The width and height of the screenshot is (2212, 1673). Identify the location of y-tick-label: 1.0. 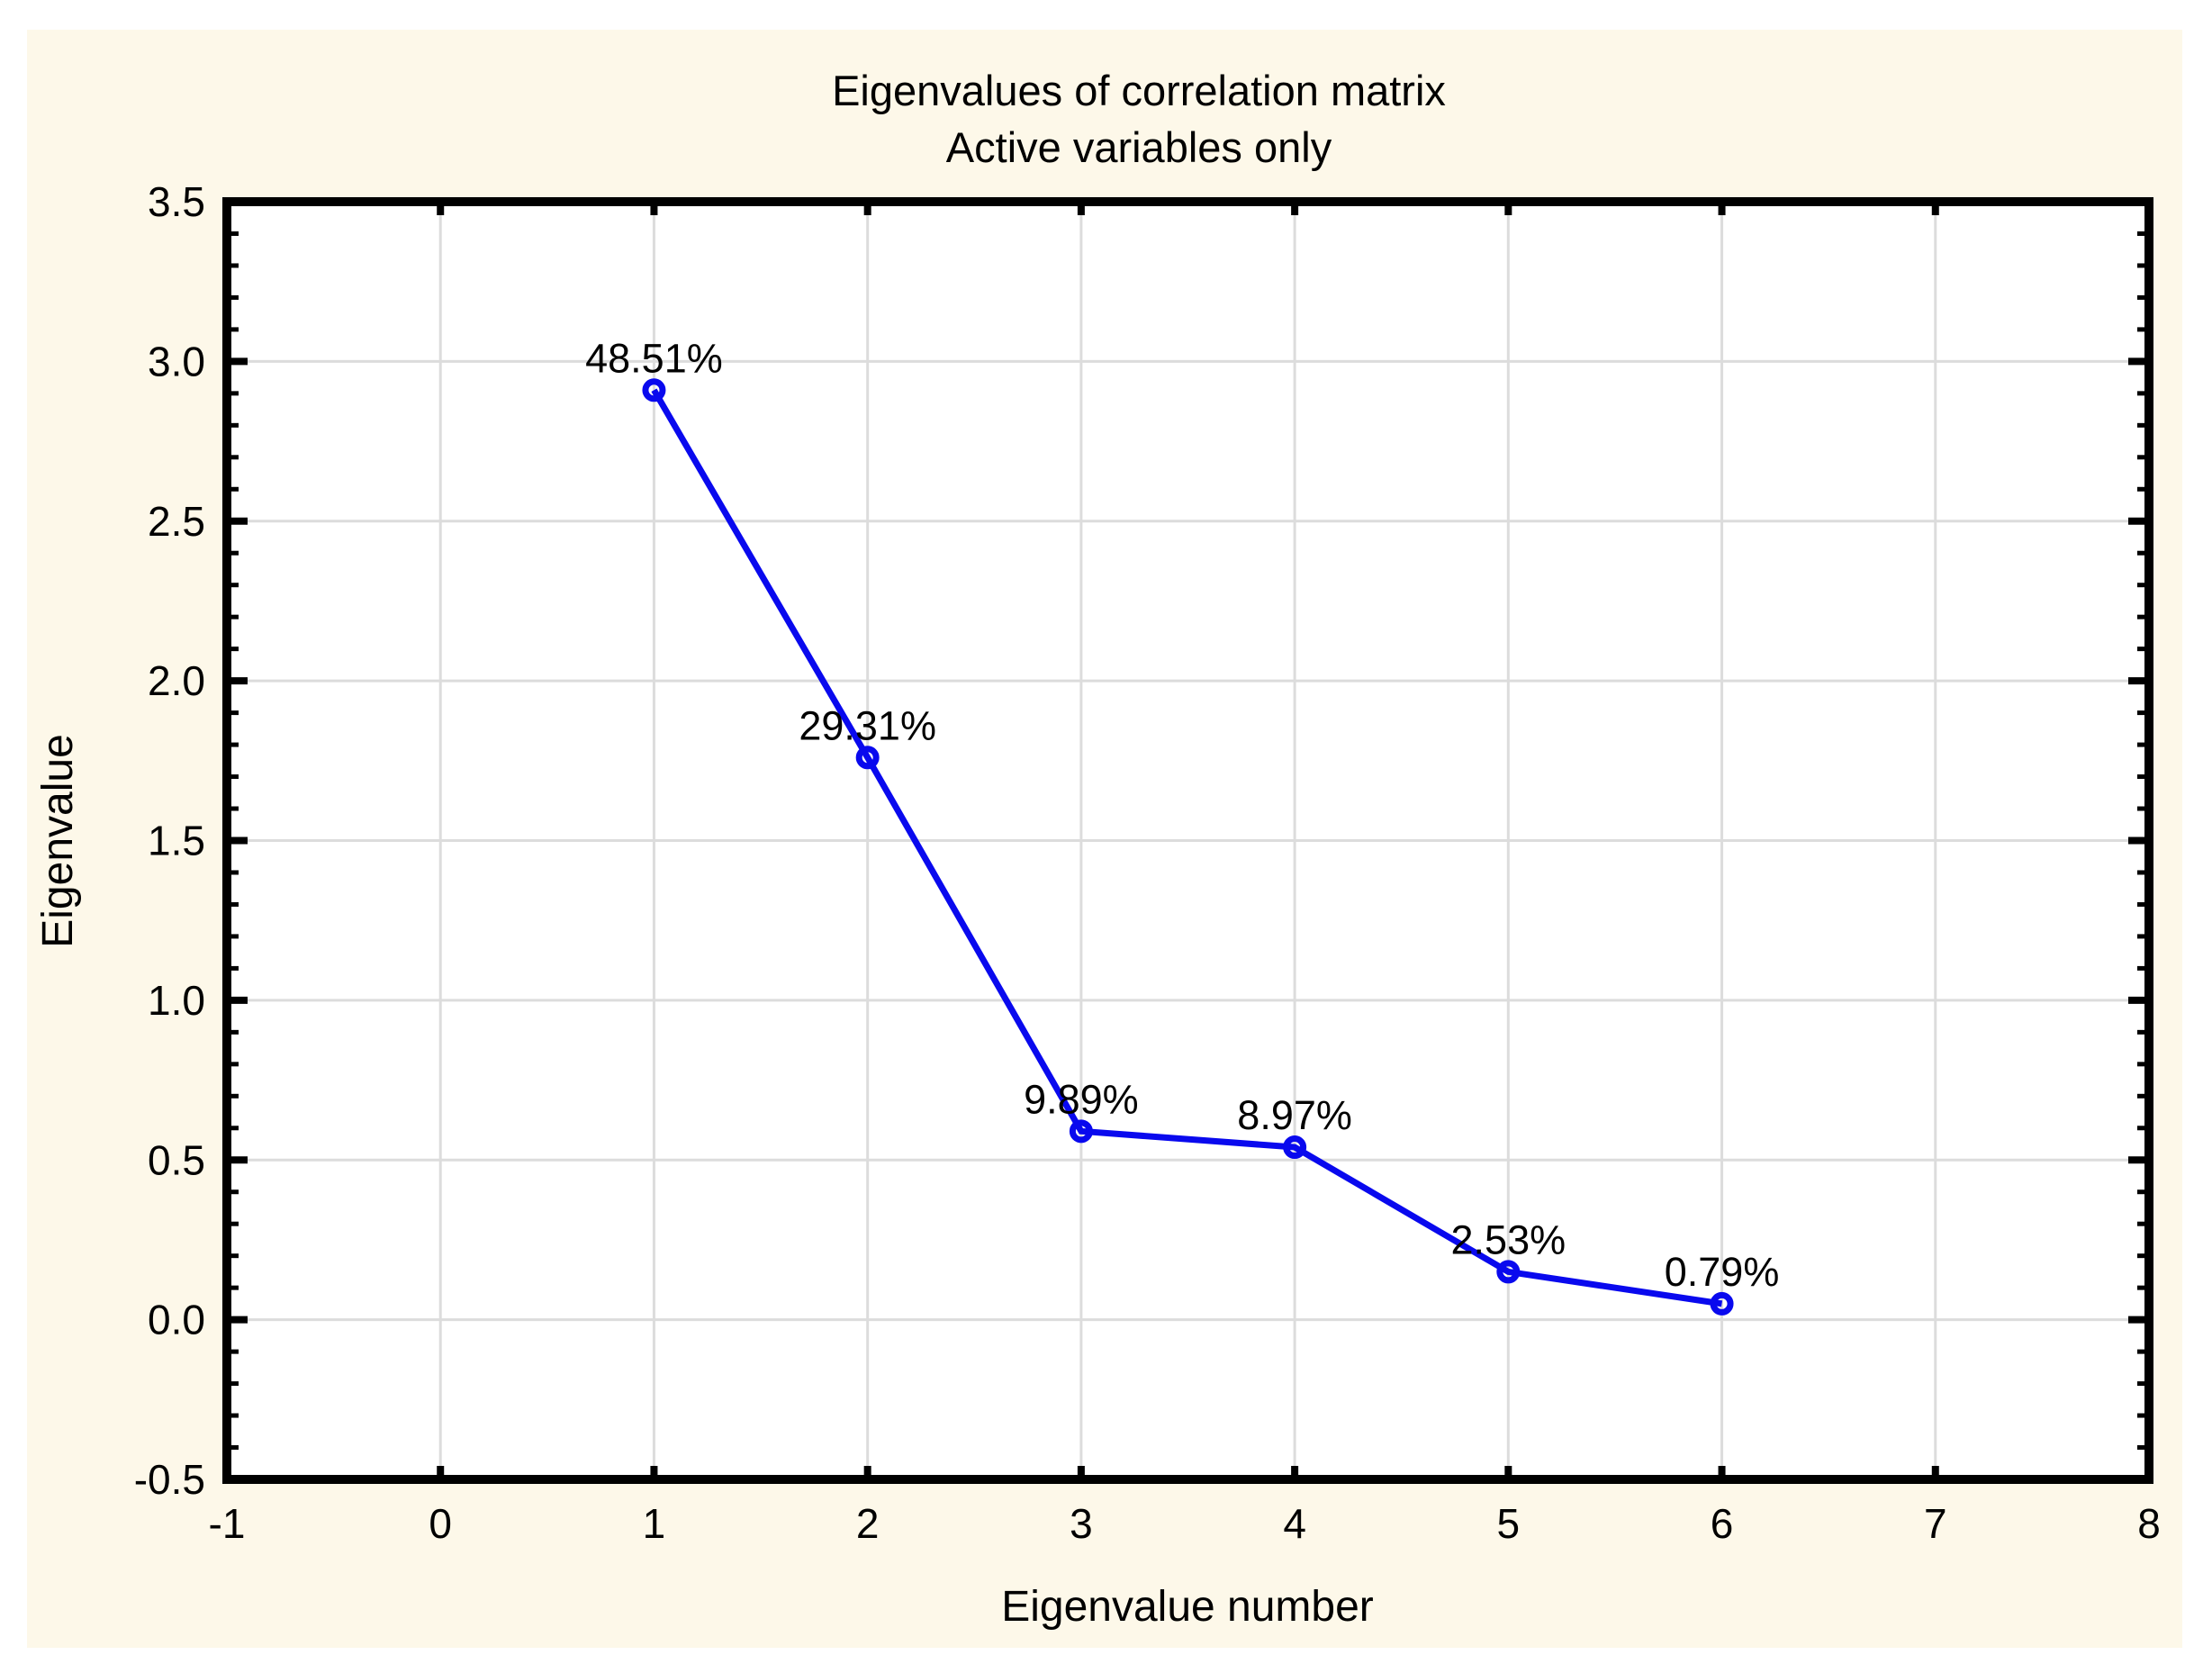
(176, 1001).